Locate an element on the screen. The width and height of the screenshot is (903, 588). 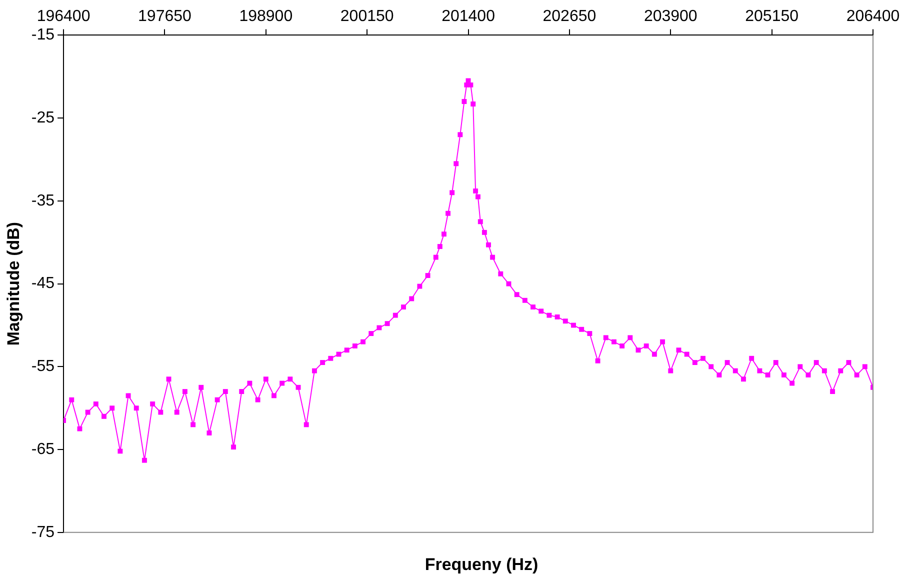
x-tick-label: 196400 is located at coordinates (63, 17).